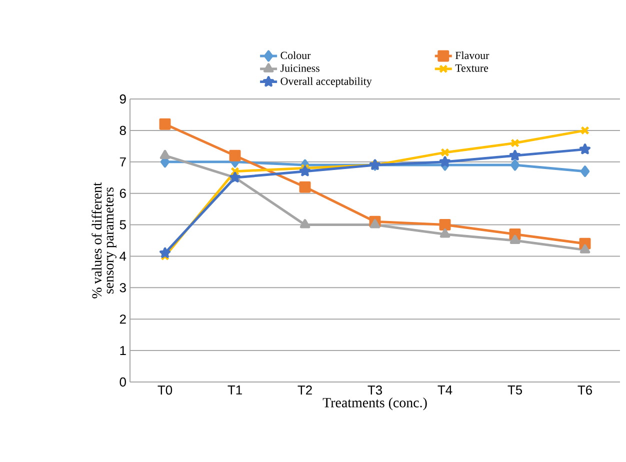 This screenshot has width=626, height=462. What do you see at coordinates (123, 225) in the screenshot?
I see `y-tick-label: 5` at bounding box center [123, 225].